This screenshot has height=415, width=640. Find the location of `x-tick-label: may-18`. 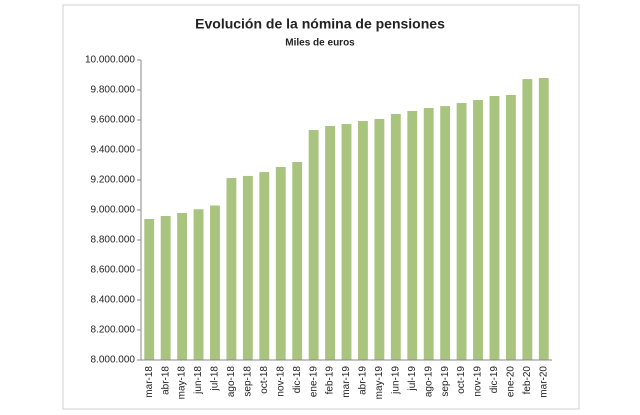

x-tick-label: may-18 is located at coordinates (182, 383).